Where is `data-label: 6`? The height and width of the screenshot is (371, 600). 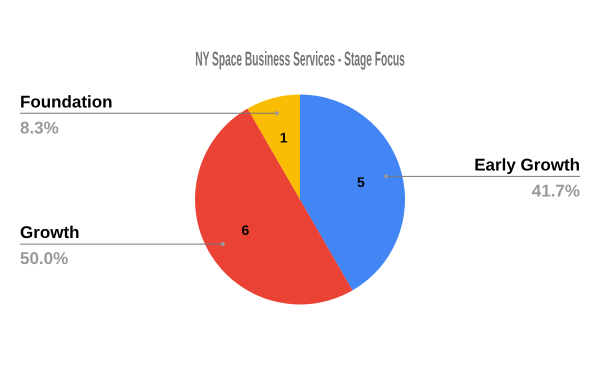
data-label: 6 is located at coordinates (246, 230).